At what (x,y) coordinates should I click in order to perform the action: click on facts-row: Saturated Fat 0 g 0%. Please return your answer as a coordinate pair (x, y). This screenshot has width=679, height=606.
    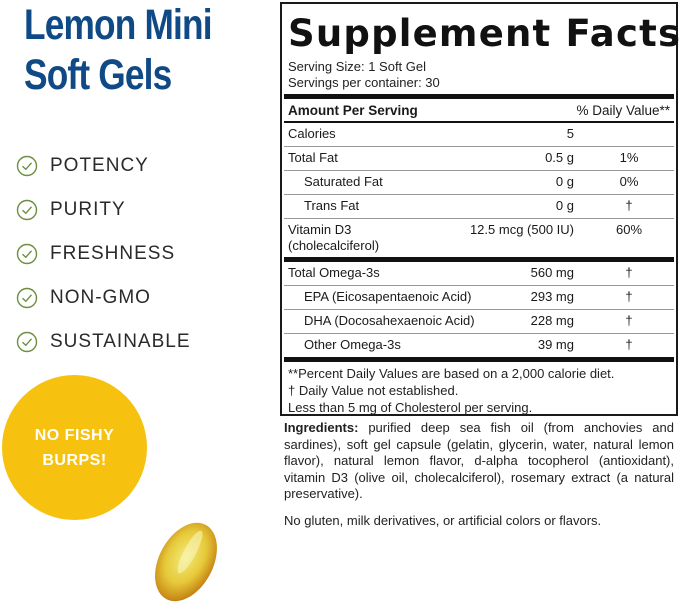
    Looking at the image, I should click on (479, 182).